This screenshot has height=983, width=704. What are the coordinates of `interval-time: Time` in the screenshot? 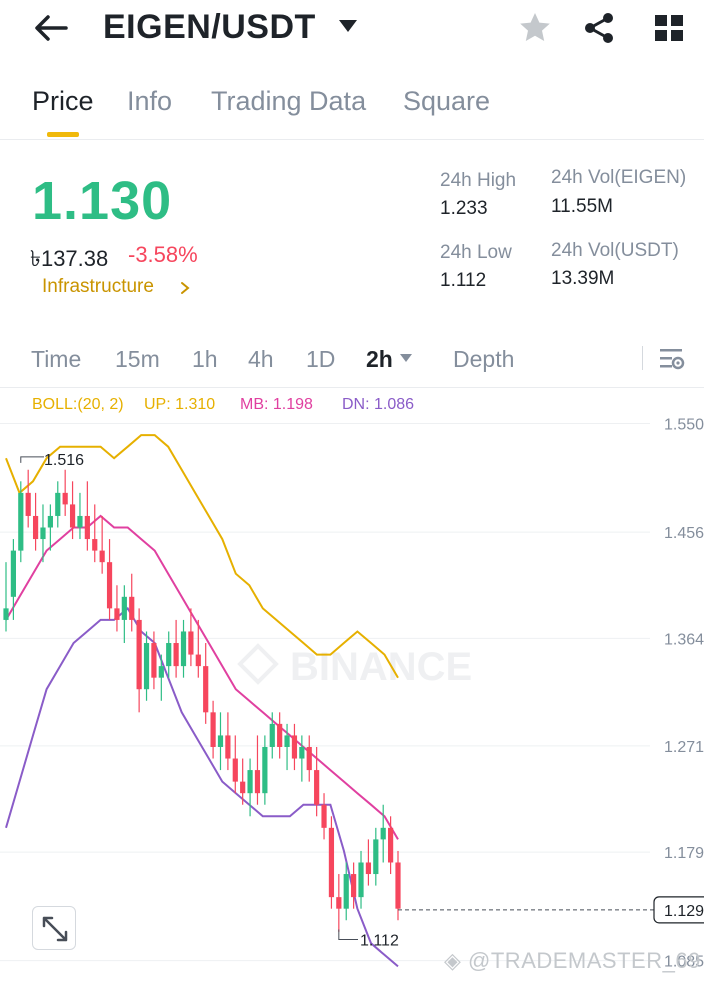 It's located at (56, 359).